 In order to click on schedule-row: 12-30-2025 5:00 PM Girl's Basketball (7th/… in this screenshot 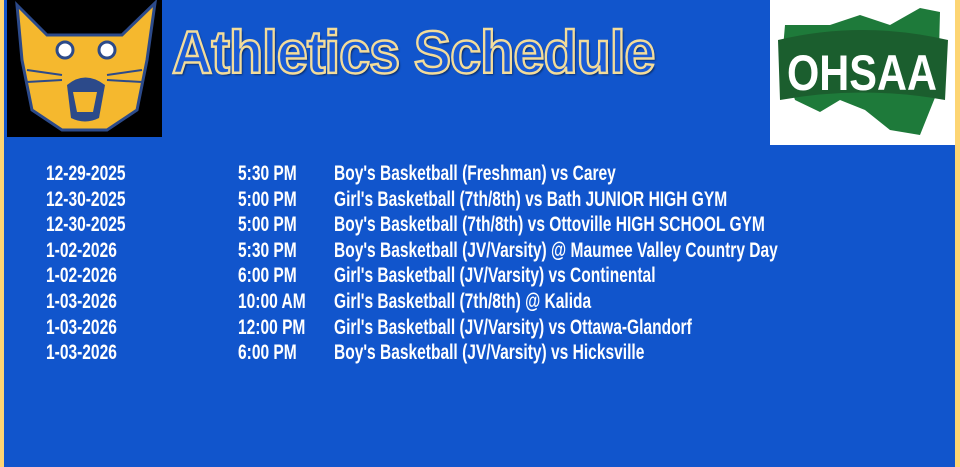, I will do `click(480, 200)`.